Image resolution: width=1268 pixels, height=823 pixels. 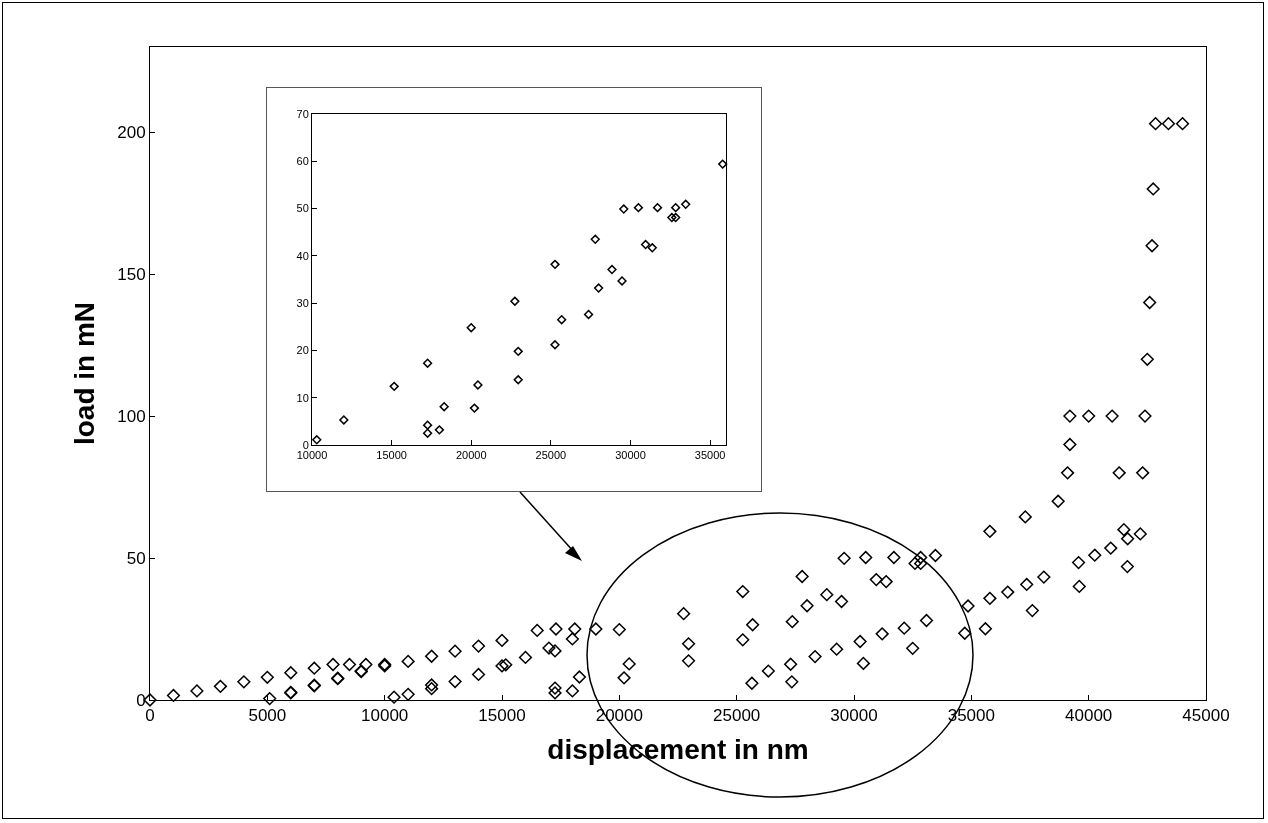 What do you see at coordinates (471, 455) in the screenshot?
I see `x-tick-label: 20000` at bounding box center [471, 455].